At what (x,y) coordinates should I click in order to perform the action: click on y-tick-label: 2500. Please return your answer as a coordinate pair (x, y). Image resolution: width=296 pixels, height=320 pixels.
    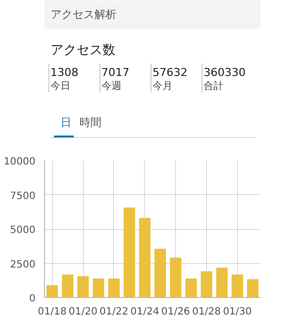
    Looking at the image, I should click on (23, 264).